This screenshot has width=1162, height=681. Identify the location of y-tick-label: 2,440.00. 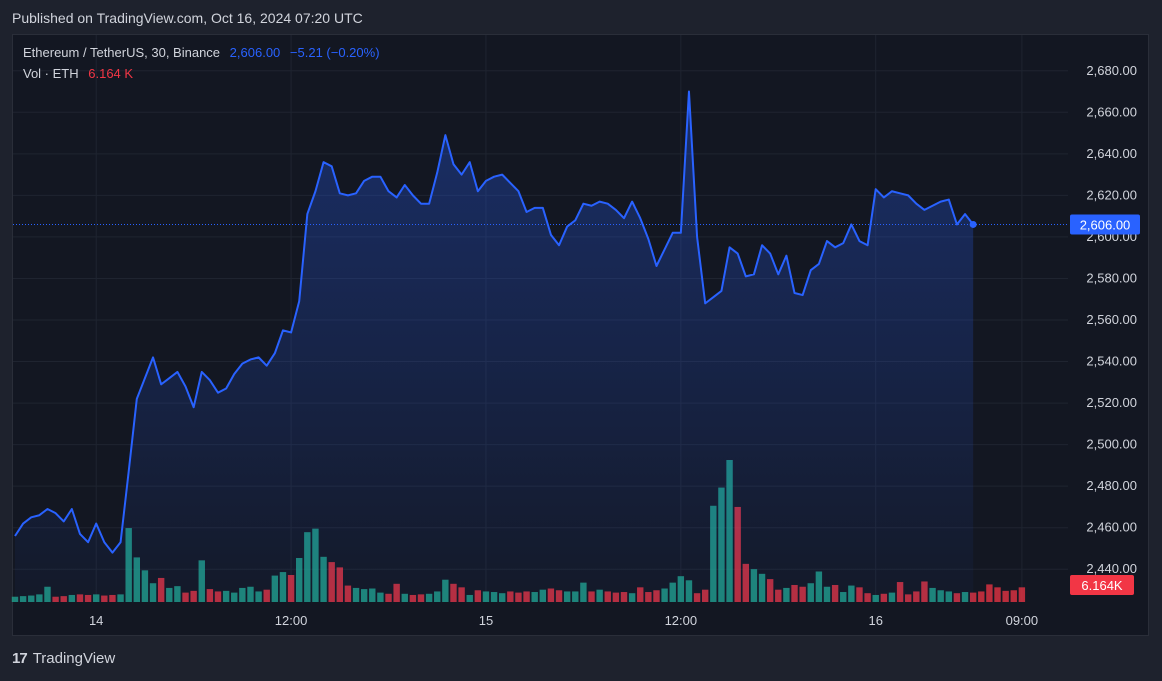
(1111, 568).